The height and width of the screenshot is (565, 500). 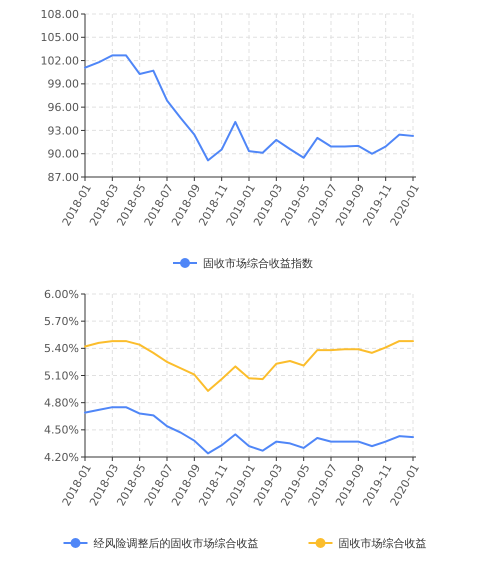 I want to click on y-tick-label: 99.00, so click(x=63, y=84).